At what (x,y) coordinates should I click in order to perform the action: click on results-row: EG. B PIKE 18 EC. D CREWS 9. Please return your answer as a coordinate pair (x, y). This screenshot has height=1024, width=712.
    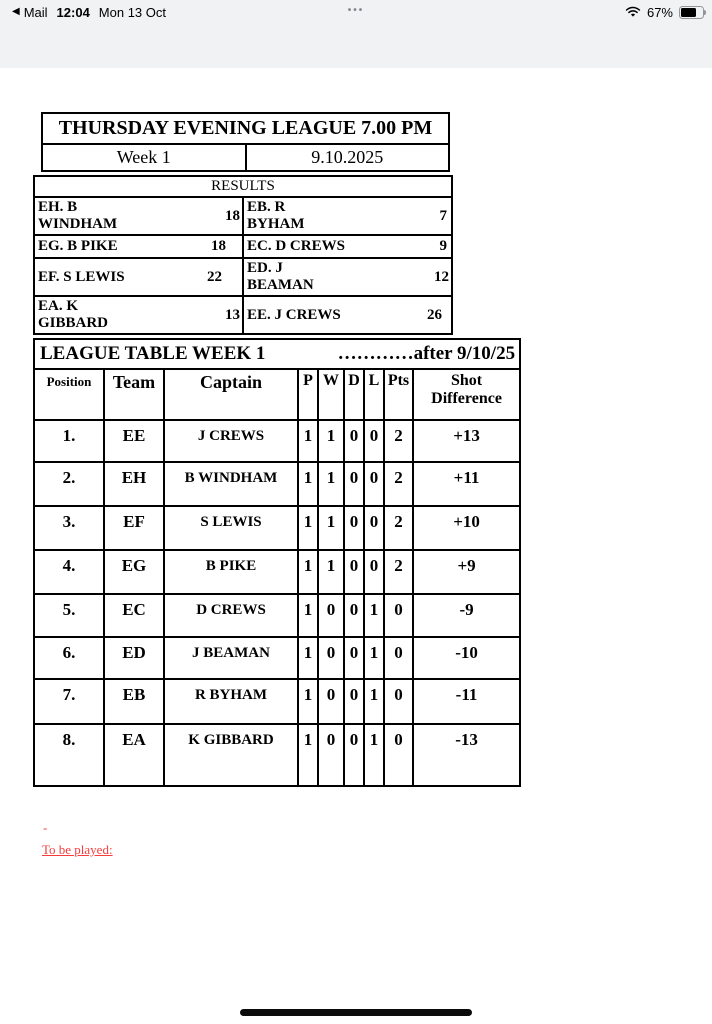
    Looking at the image, I should click on (243, 246).